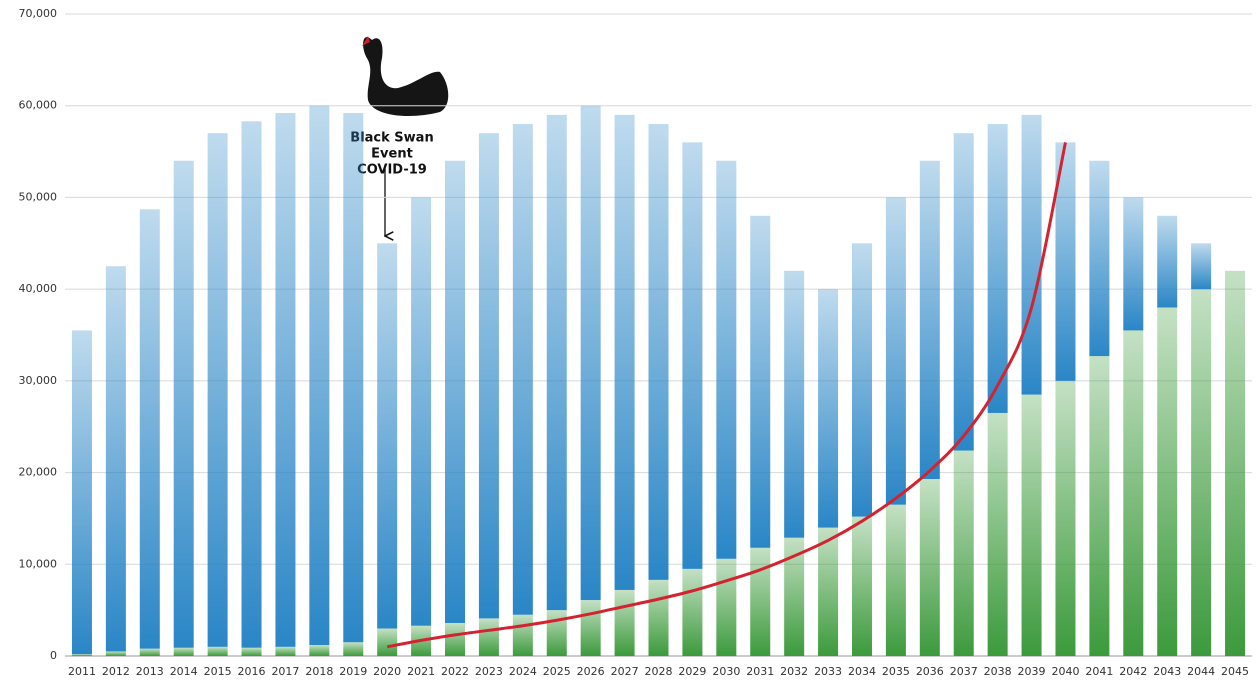 This screenshot has height=682, width=1256. What do you see at coordinates (392, 154) in the screenshot?
I see `annotation-text: Event` at bounding box center [392, 154].